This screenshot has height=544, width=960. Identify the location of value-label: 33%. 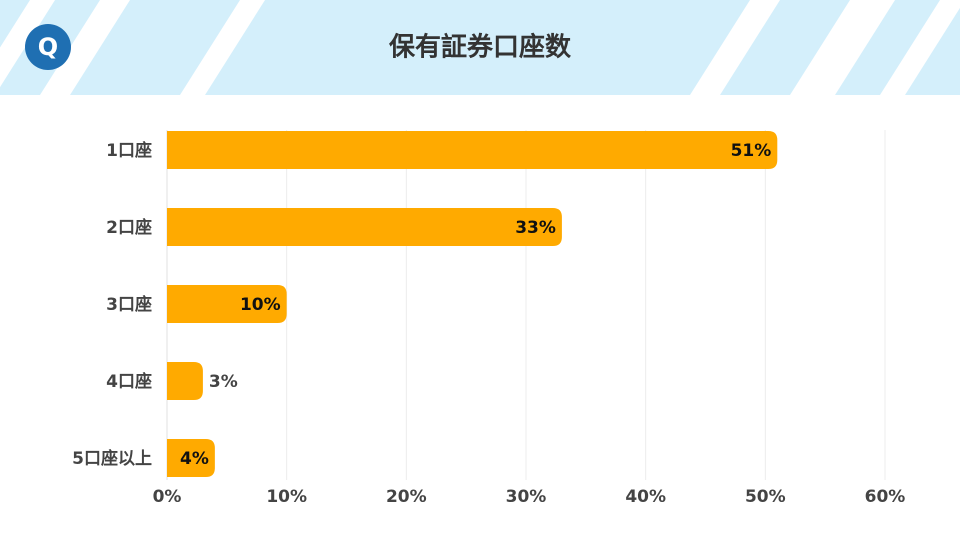
(535, 228).